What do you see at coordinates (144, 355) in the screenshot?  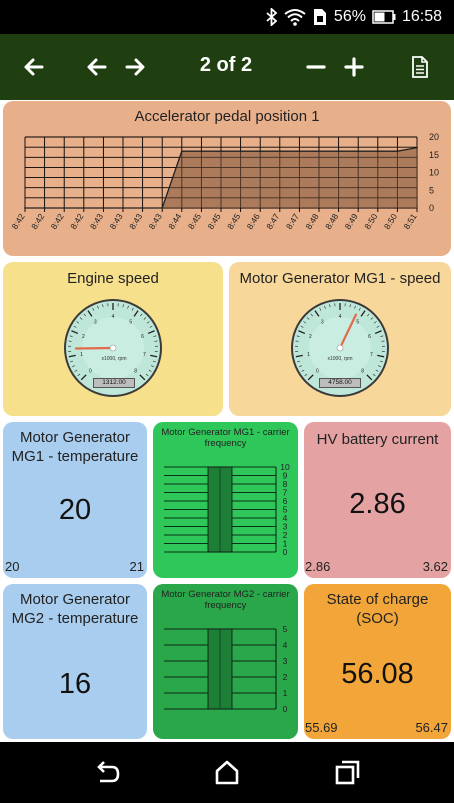 I see `gauge-tick-label: 7` at bounding box center [144, 355].